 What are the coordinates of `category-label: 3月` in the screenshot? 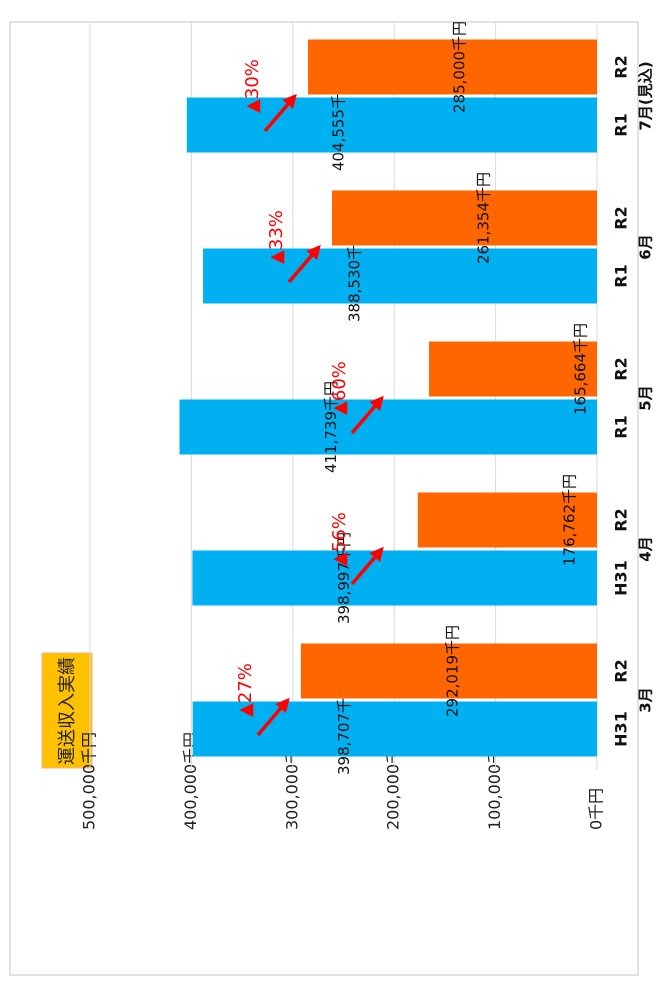 It's located at (646, 699).